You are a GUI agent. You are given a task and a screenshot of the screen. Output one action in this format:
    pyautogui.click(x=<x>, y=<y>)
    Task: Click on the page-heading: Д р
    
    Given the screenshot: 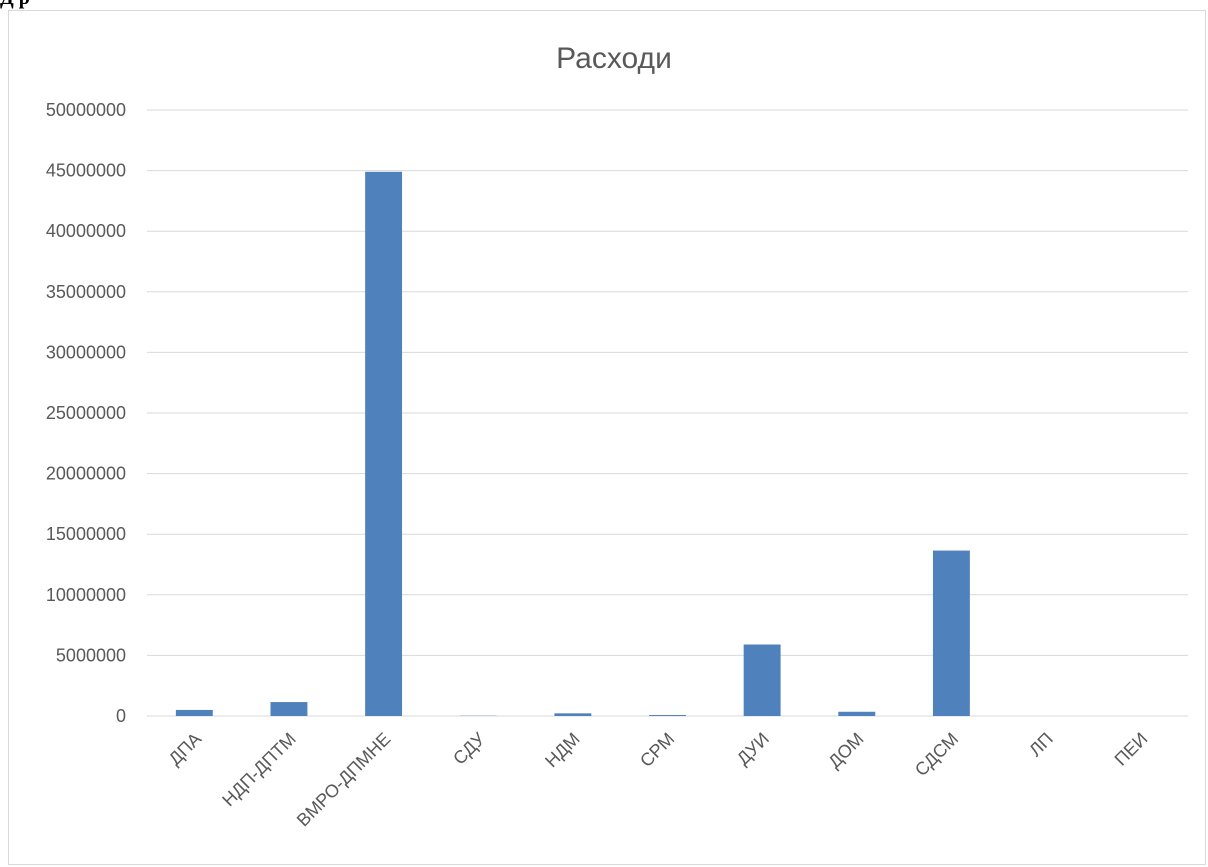 What is the action you would take?
    pyautogui.click(x=15, y=5)
    